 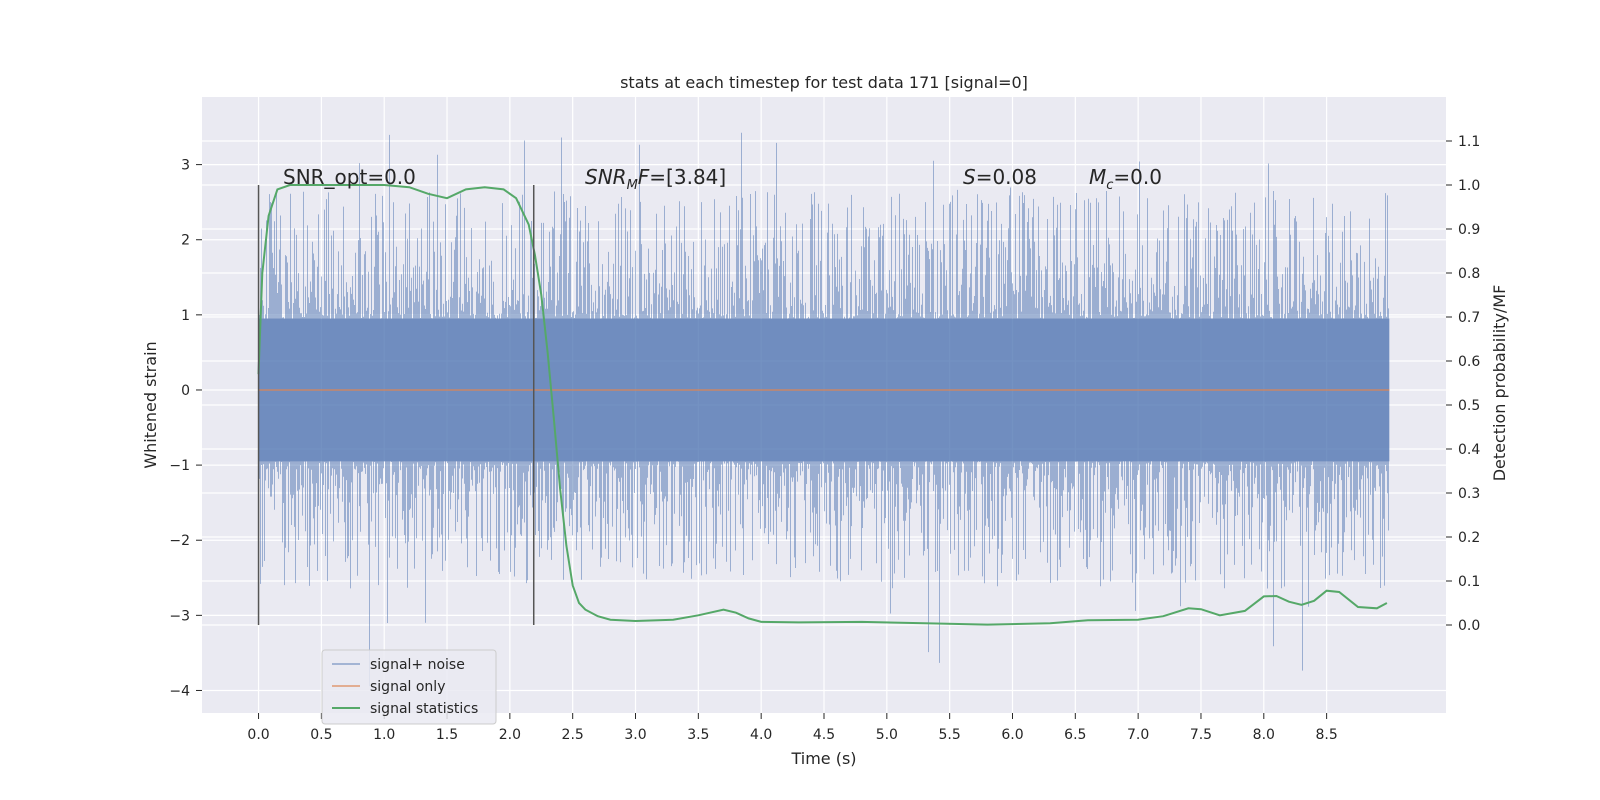 I want to click on x-tick-label: 6.0, so click(x=1012, y=735).